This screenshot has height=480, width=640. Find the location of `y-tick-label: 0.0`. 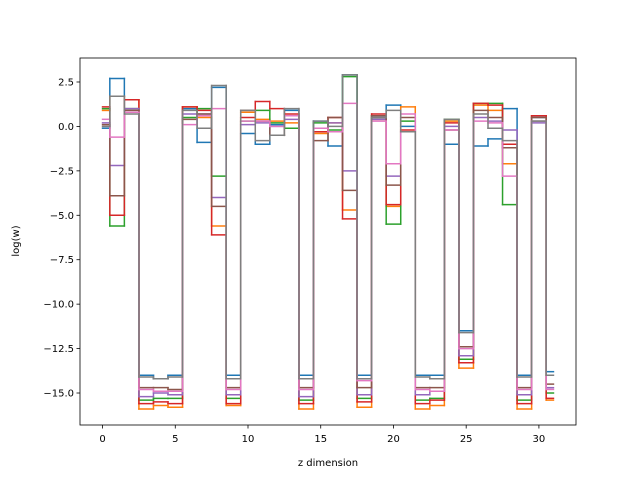

y-tick-label: 0.0 is located at coordinates (66, 127).